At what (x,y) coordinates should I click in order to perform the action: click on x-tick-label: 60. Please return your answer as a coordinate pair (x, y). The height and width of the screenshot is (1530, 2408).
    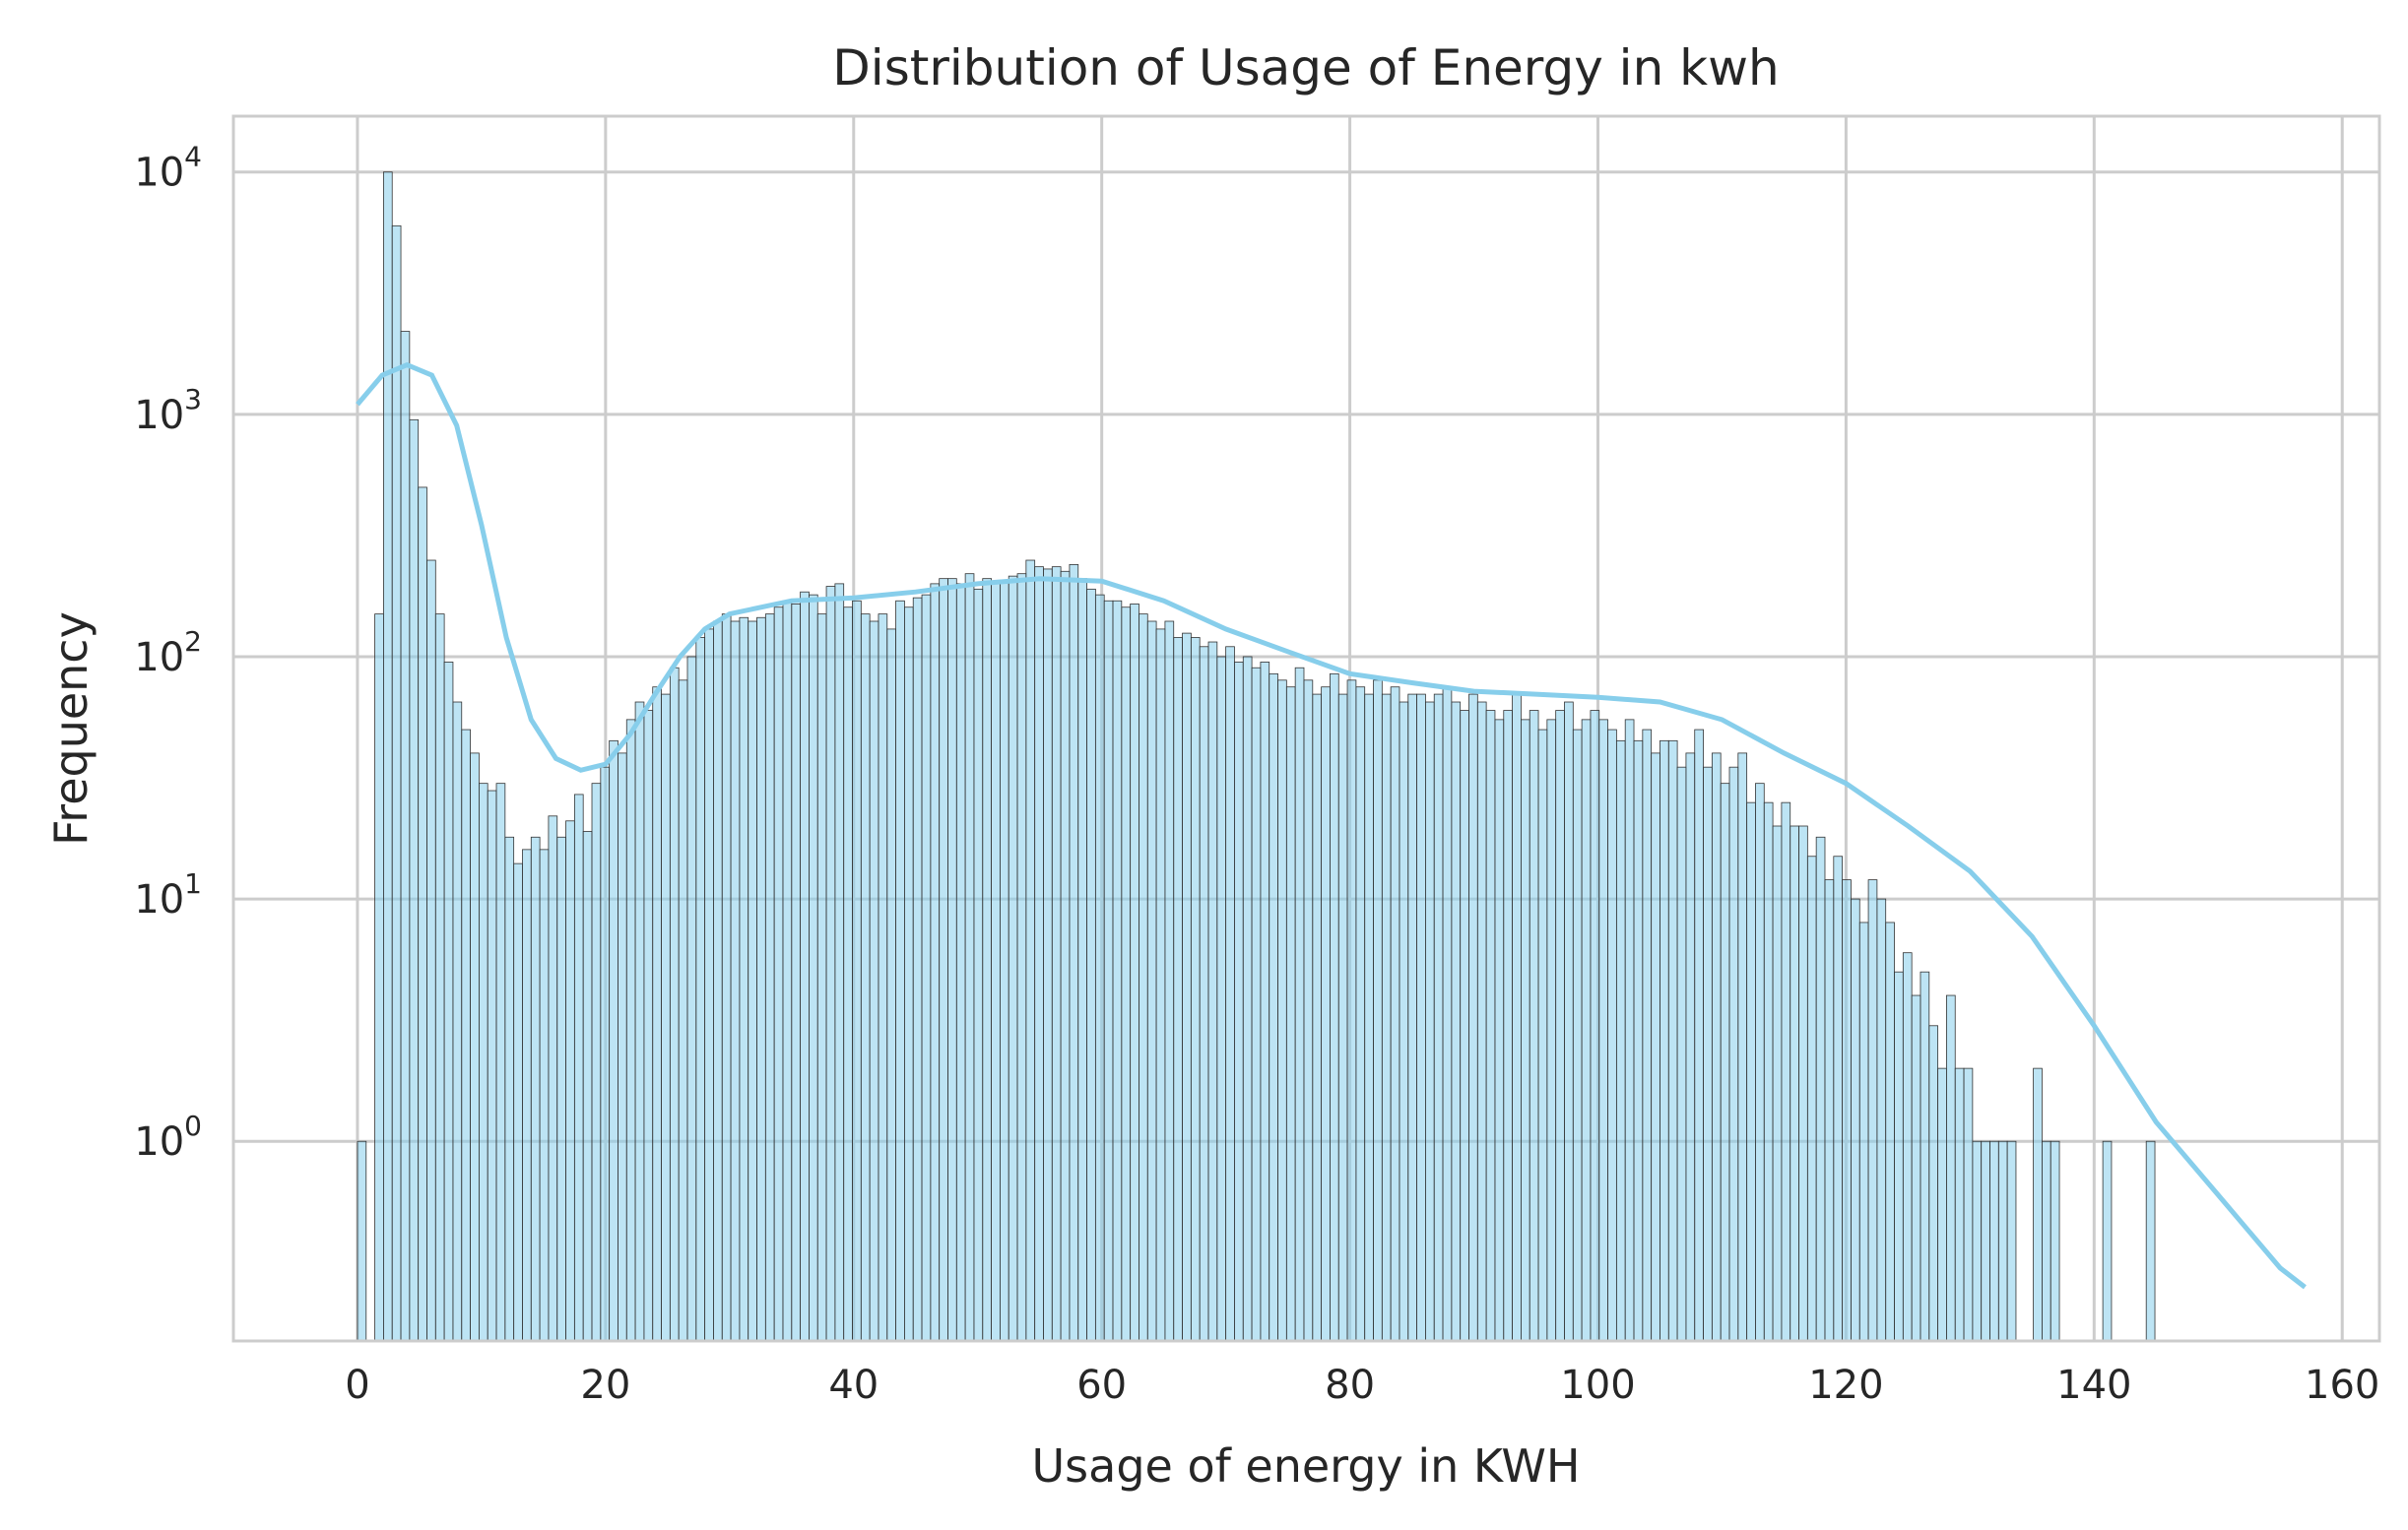
    Looking at the image, I should click on (1102, 1385).